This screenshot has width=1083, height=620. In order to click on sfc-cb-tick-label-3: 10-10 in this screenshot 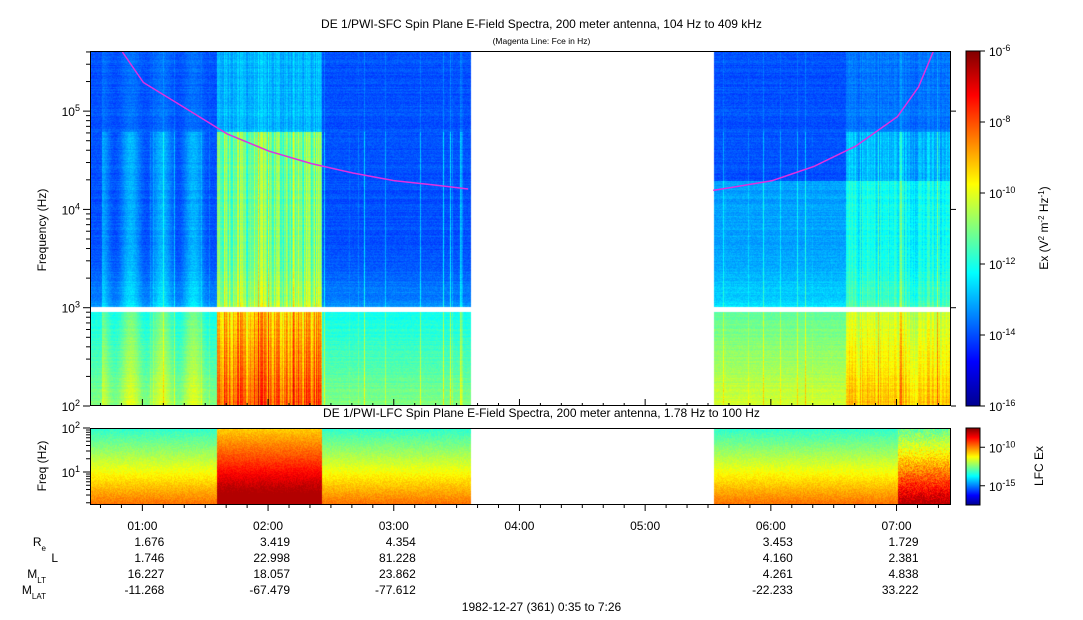, I will do `click(1002, 193)`.